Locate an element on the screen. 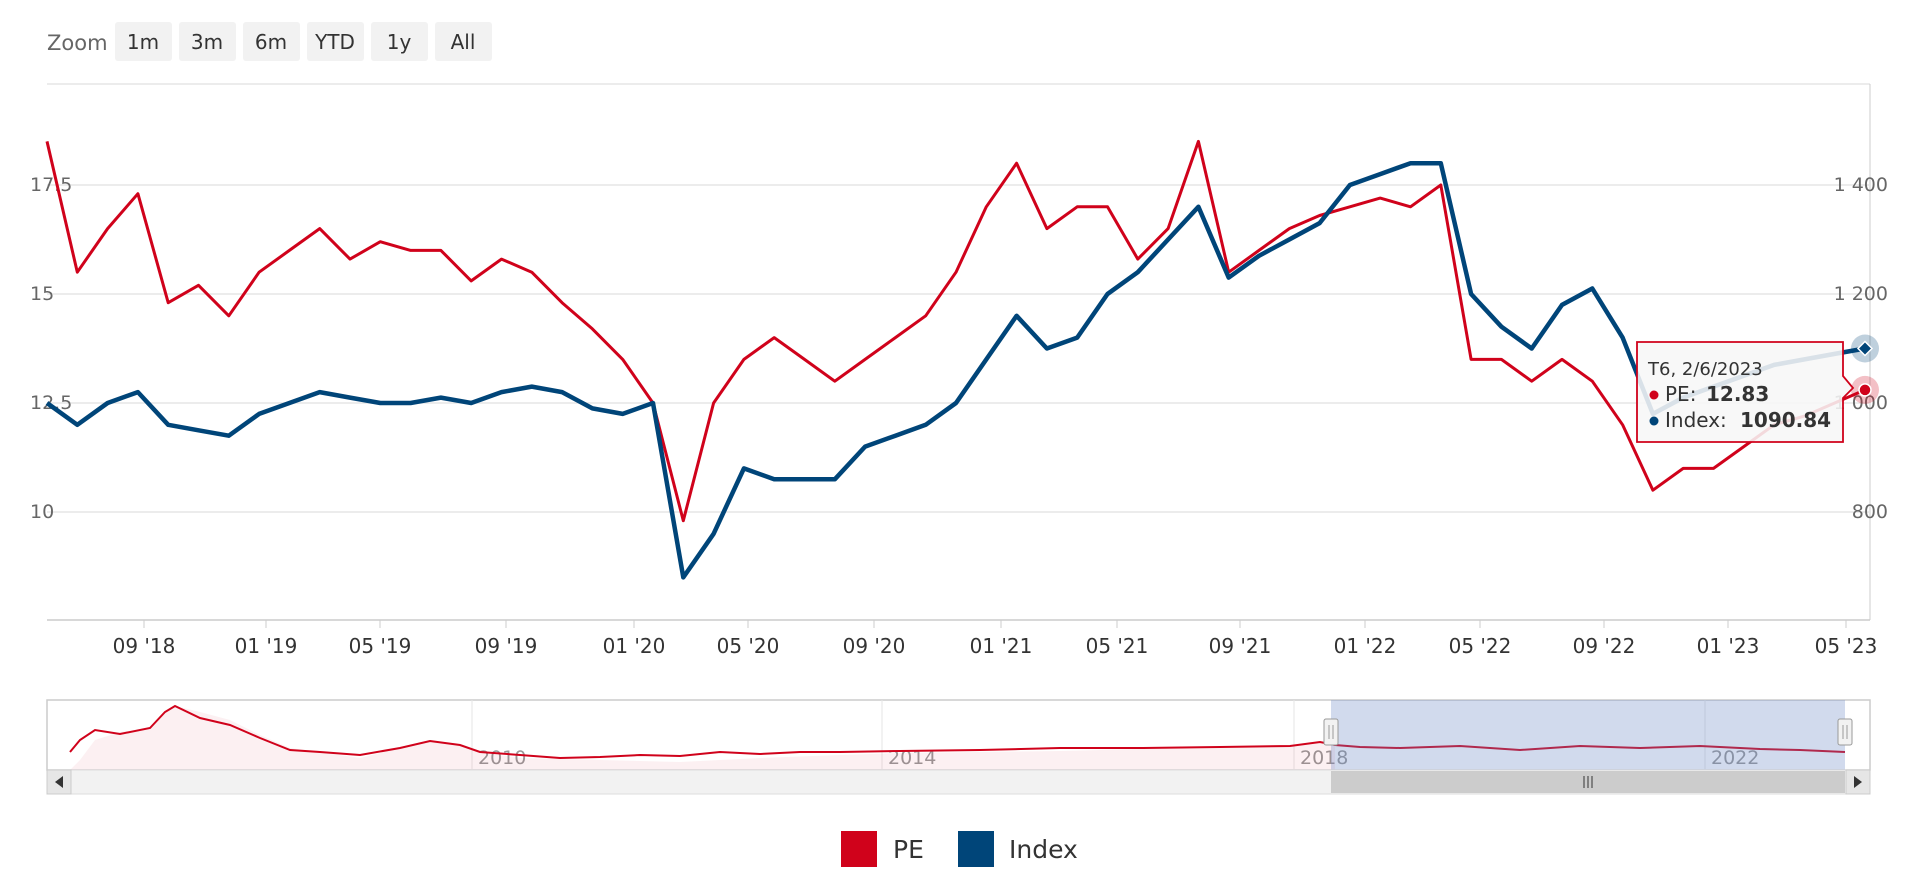  tooltip-box is located at coordinates (1745, 392).